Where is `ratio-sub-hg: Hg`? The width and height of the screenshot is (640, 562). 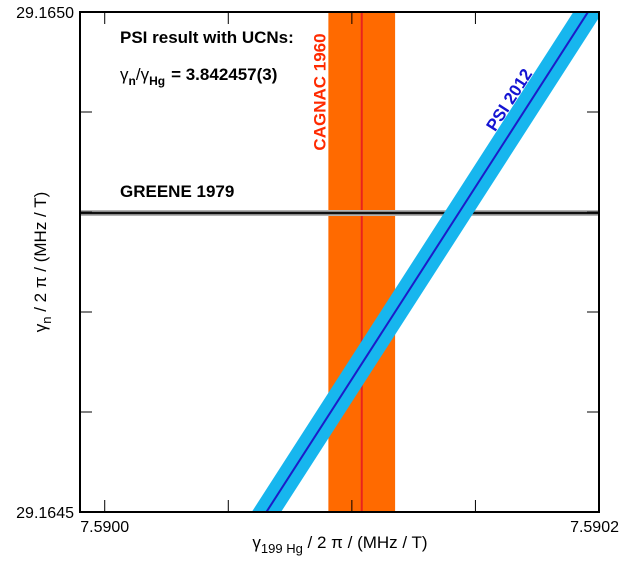 ratio-sub-hg: Hg is located at coordinates (157, 81).